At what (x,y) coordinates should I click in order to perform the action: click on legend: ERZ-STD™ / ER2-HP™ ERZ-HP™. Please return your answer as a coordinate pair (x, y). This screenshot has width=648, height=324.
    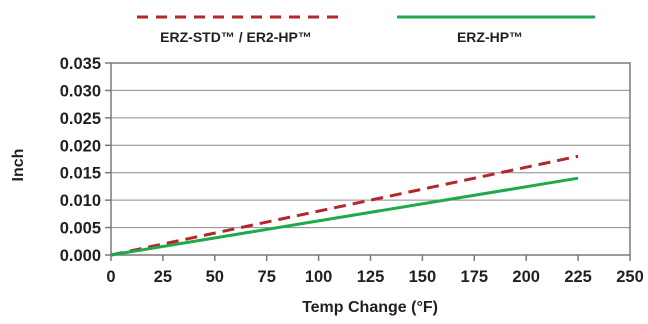
    Looking at the image, I should click on (366, 30).